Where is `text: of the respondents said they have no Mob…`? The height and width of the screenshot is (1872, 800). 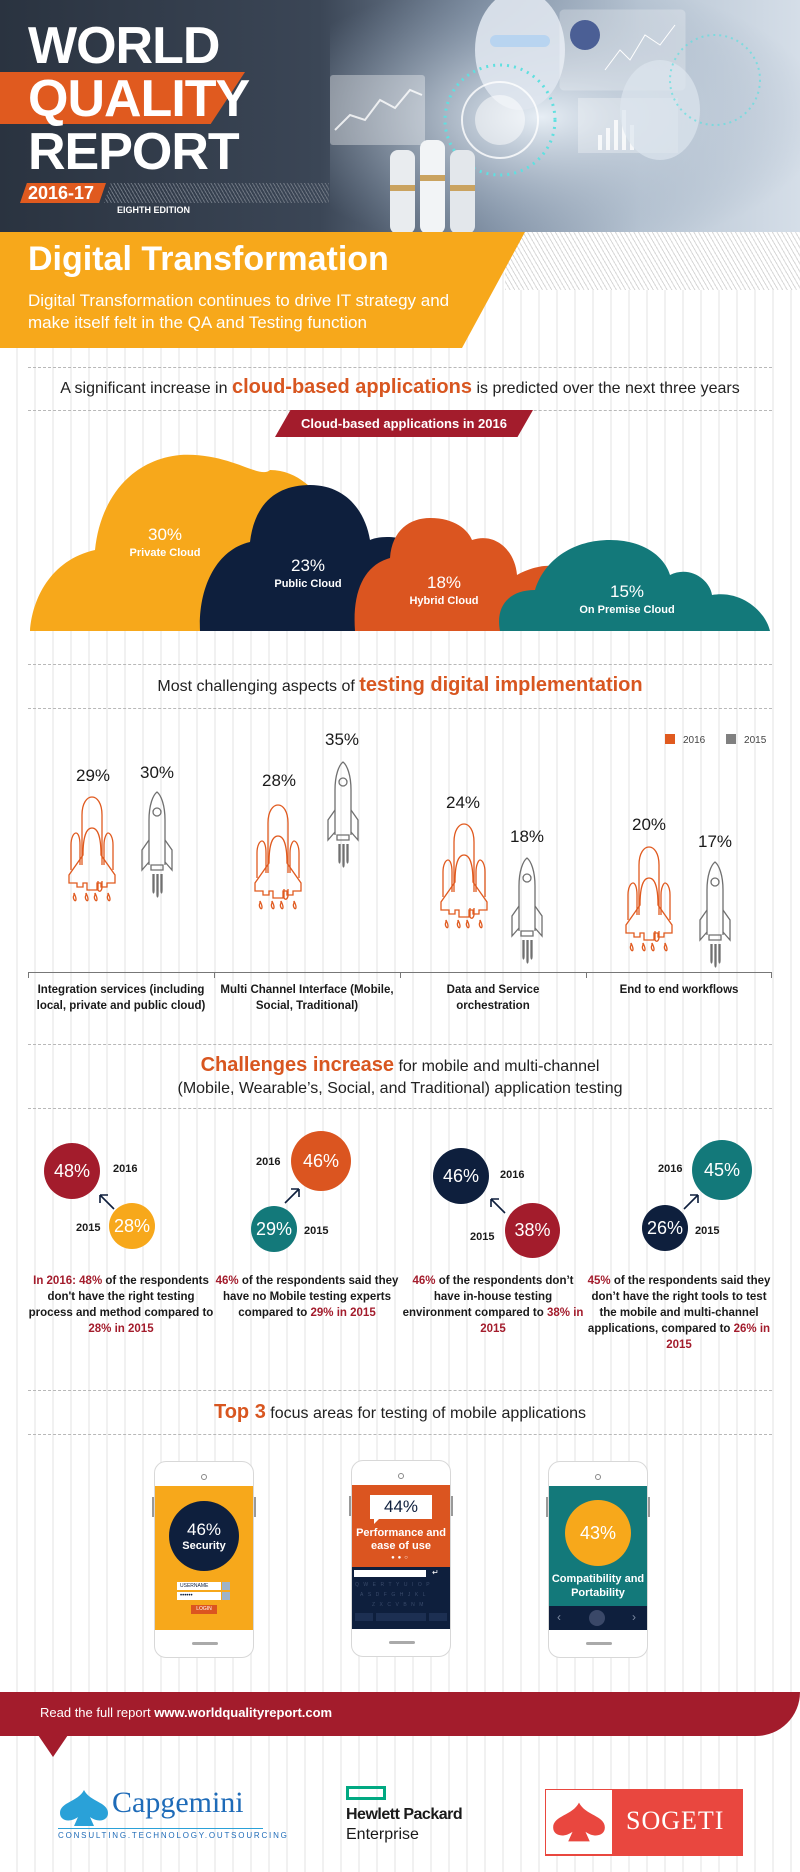
text: of the respondents said they have no Mob… is located at coordinates (310, 1297).